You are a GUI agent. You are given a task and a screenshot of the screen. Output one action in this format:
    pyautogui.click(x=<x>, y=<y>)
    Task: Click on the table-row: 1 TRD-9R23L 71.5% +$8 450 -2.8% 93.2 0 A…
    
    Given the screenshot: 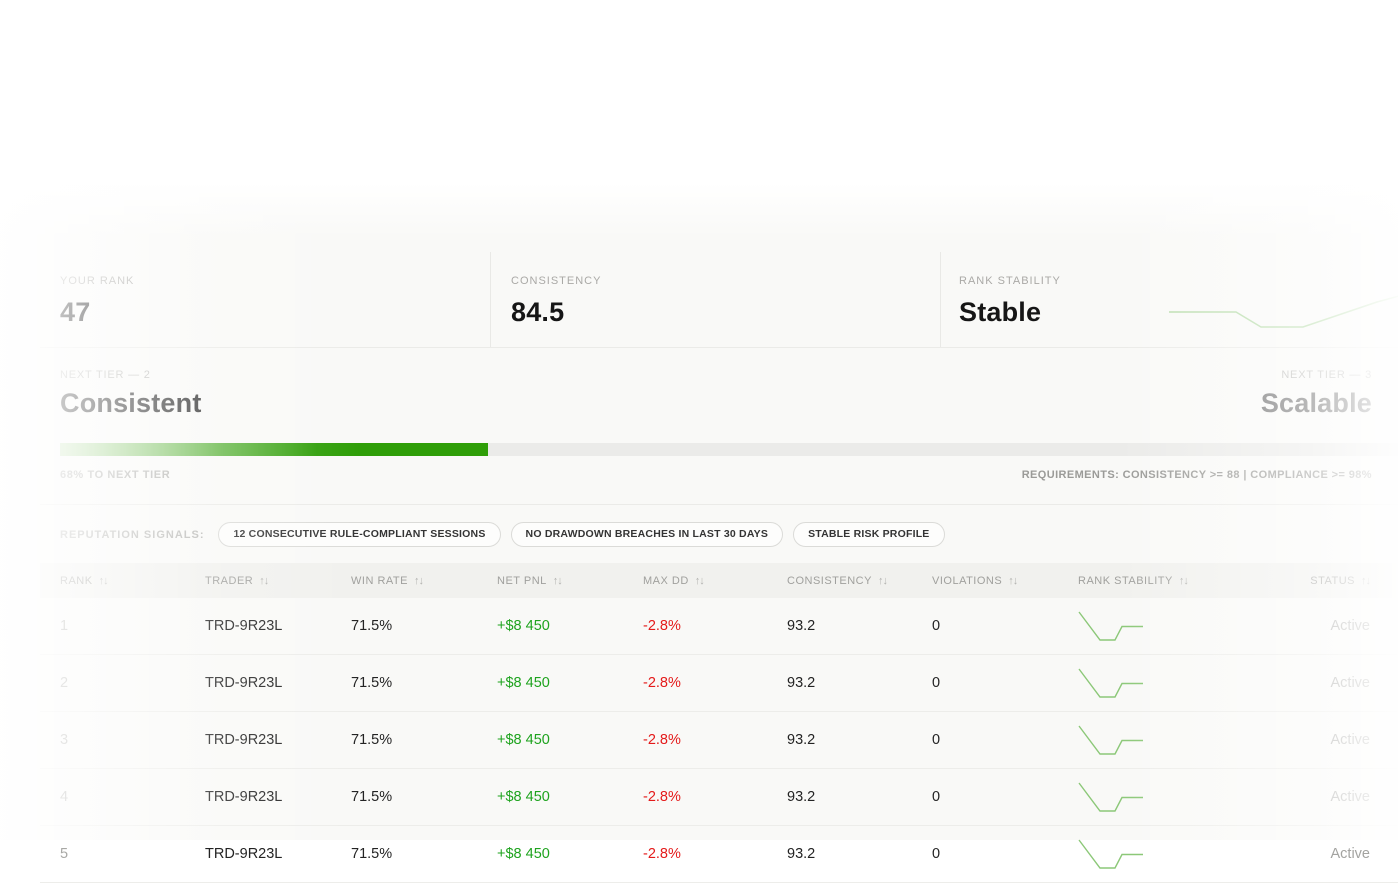 What is the action you would take?
    pyautogui.click(x=719, y=626)
    